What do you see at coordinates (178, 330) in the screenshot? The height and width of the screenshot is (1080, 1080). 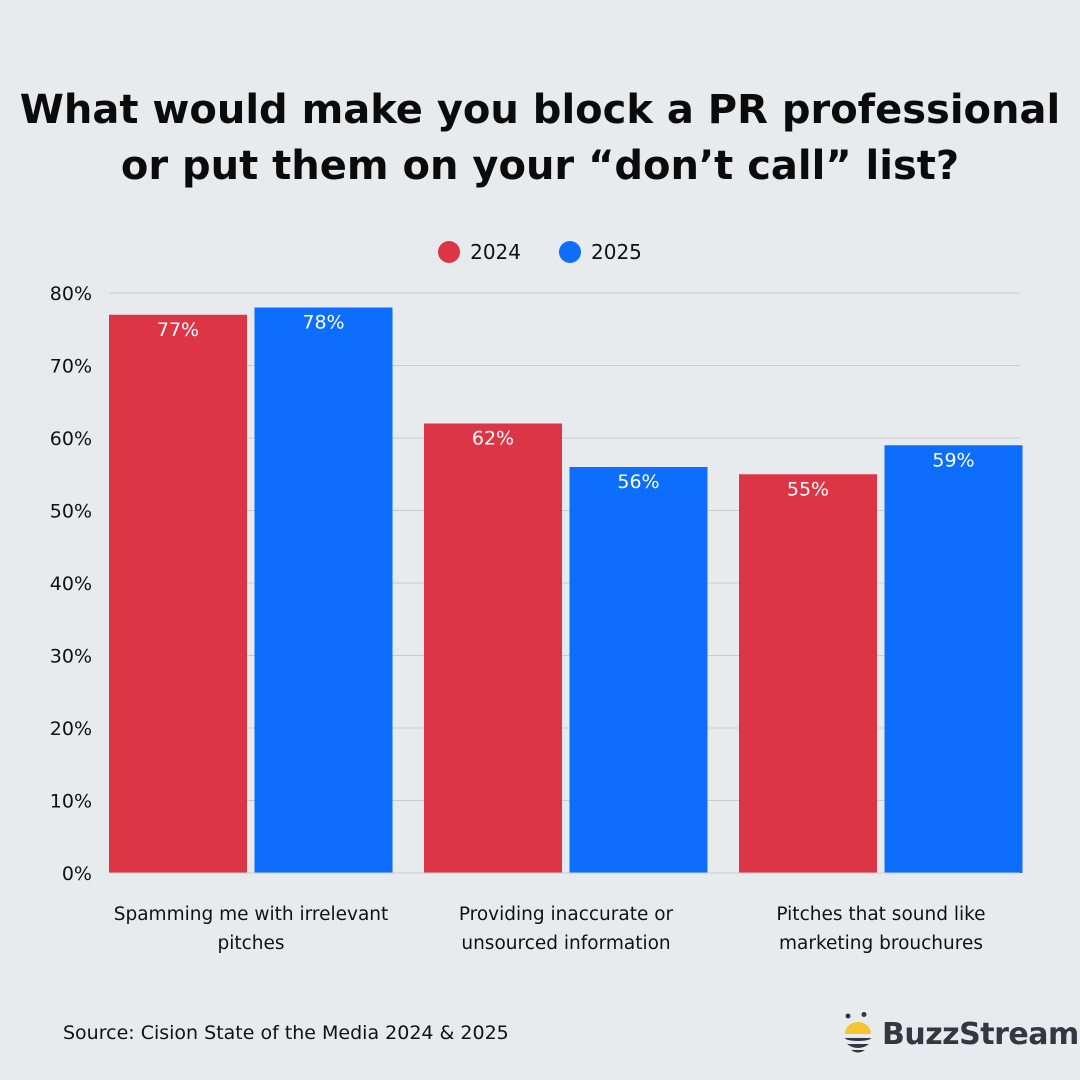 I see `data-label: 77%` at bounding box center [178, 330].